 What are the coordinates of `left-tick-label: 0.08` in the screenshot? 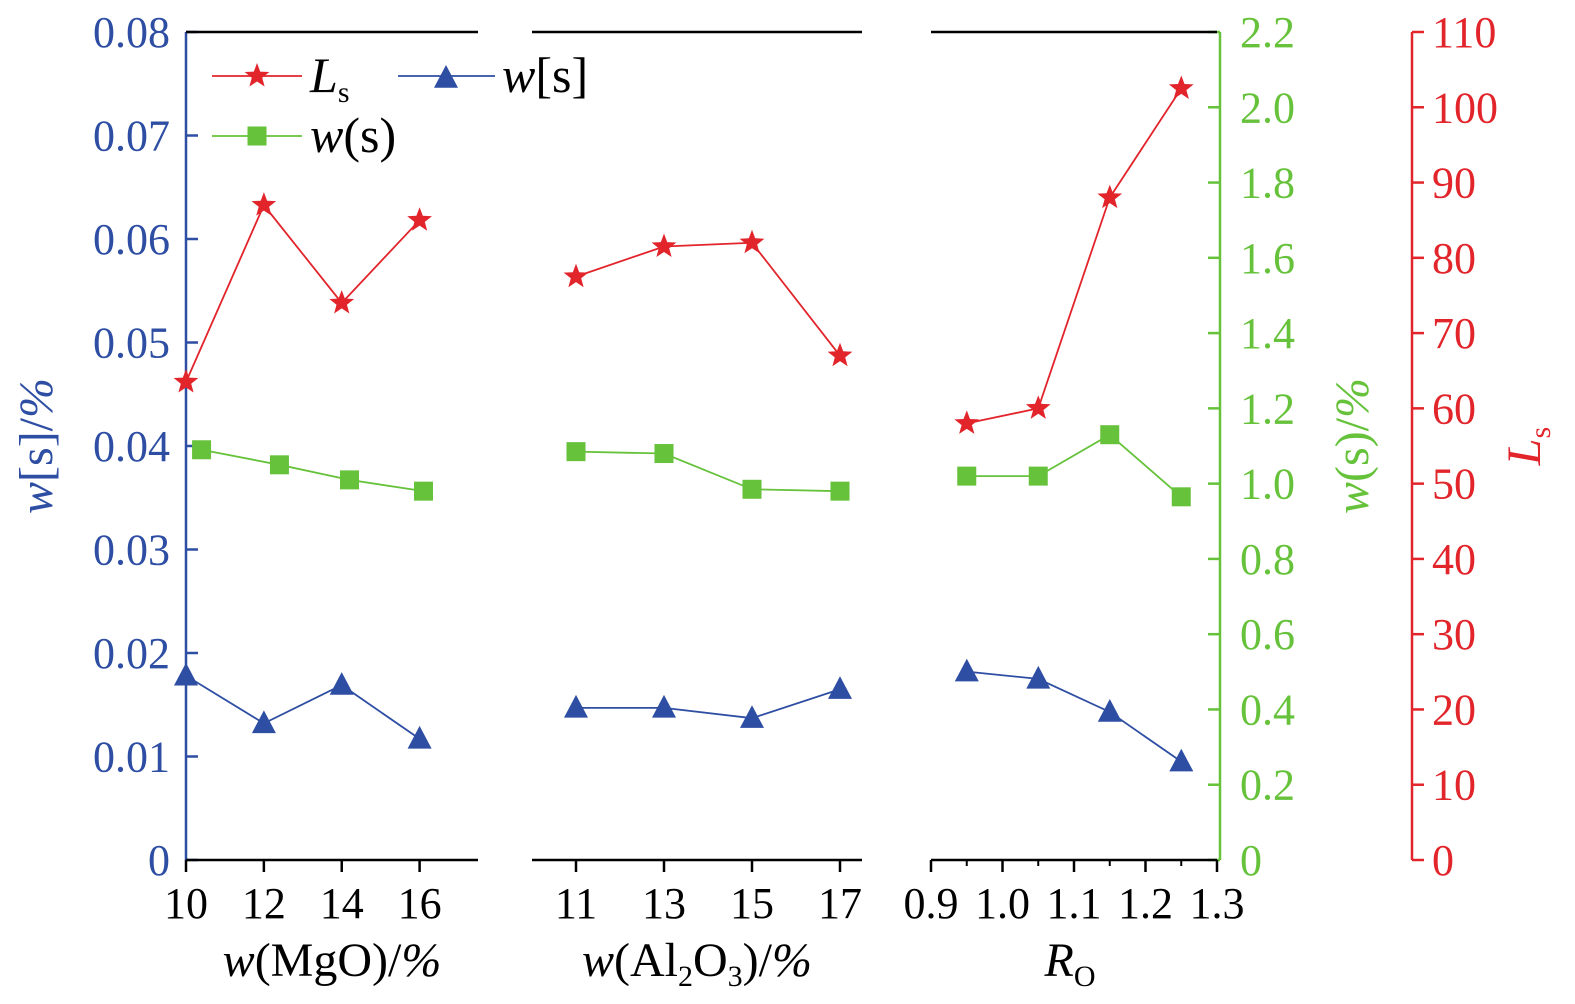 It's located at (131, 32).